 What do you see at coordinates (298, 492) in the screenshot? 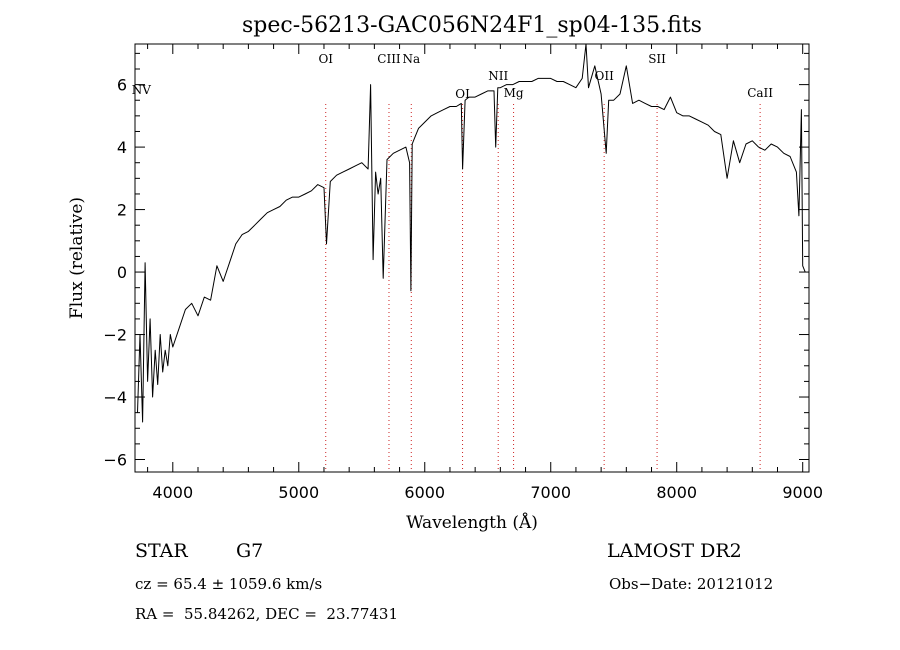
I see `x-tick-label: 5000` at bounding box center [298, 492].